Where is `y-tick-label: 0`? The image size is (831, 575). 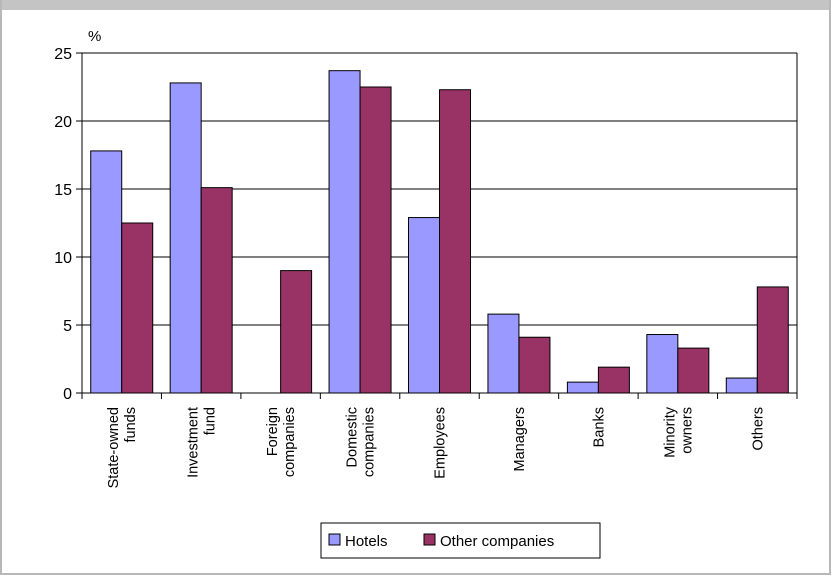
y-tick-label: 0 is located at coordinates (67, 394).